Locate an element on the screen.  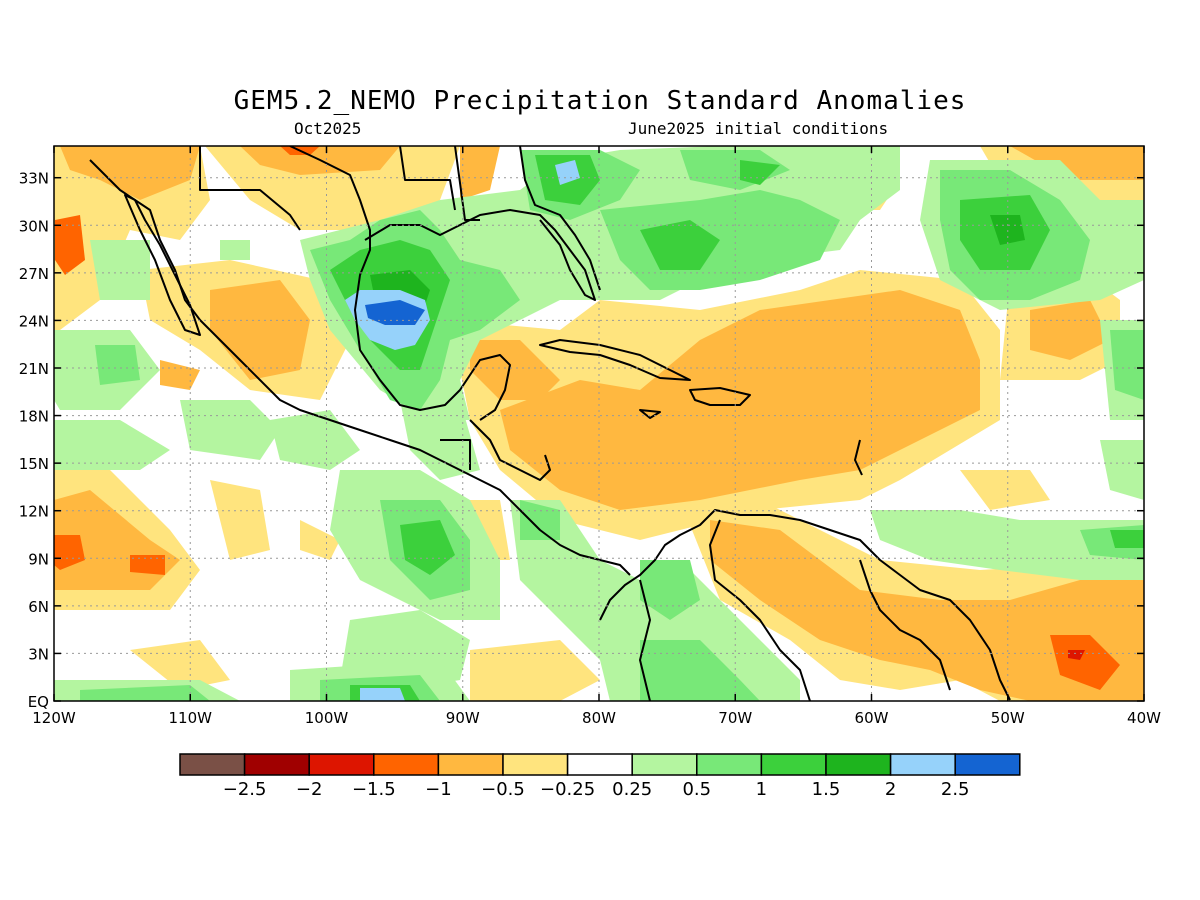
y-tick-labels: EQ 3N 6N 9N 12N 15N 18N 21N 24N 27N 30N 33N is located at coordinates (34, 440).